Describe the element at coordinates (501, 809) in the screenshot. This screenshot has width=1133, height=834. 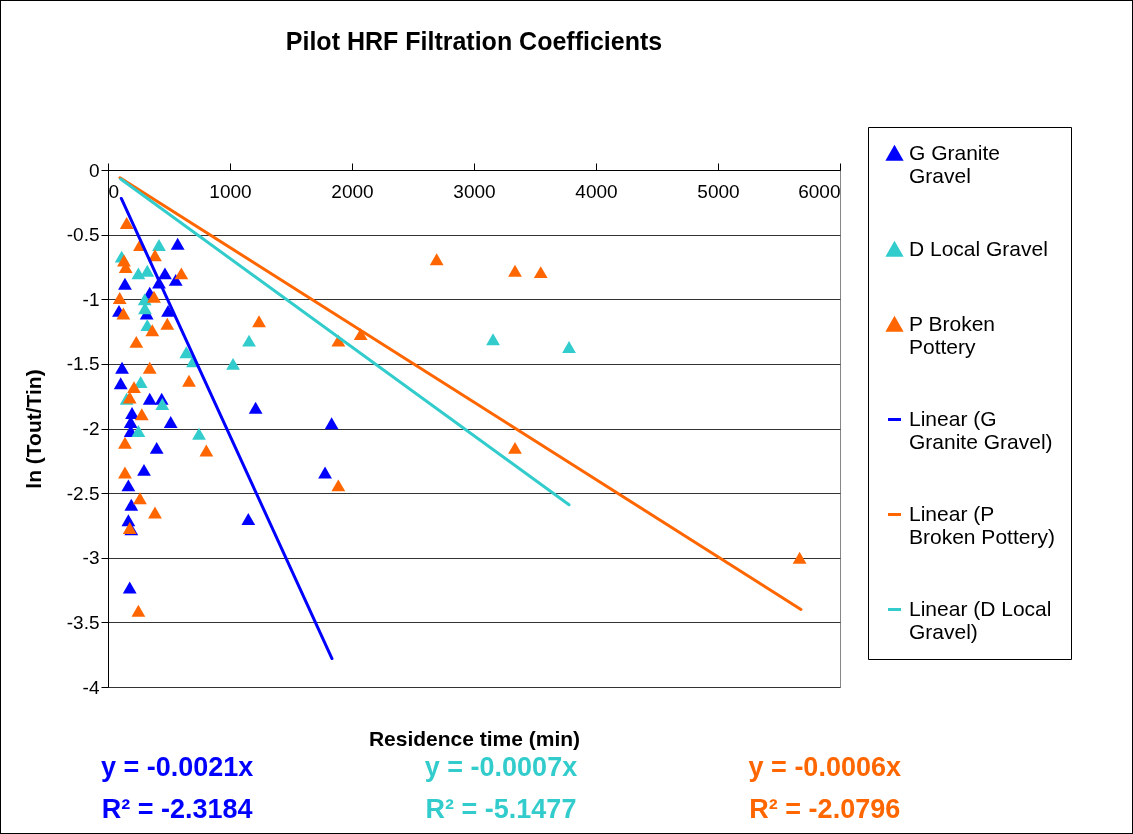
I see `text: R² = -5.1477` at that location.